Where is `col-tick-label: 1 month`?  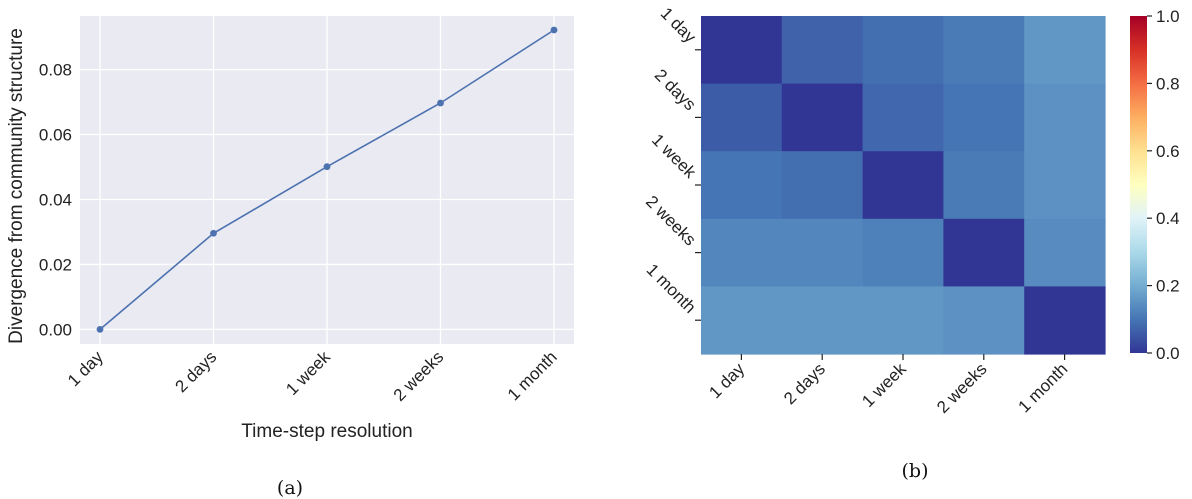
col-tick-label: 1 month is located at coordinates (1043, 387).